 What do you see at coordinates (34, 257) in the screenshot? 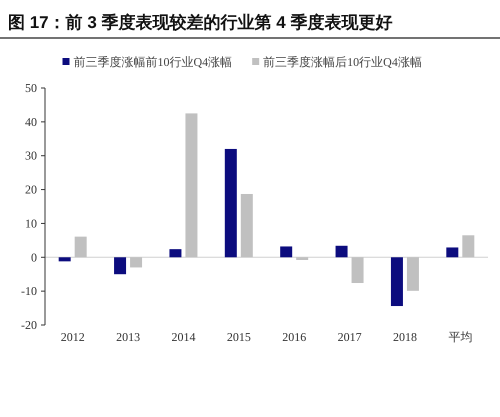
I see `y-tick-label: 0` at bounding box center [34, 257].